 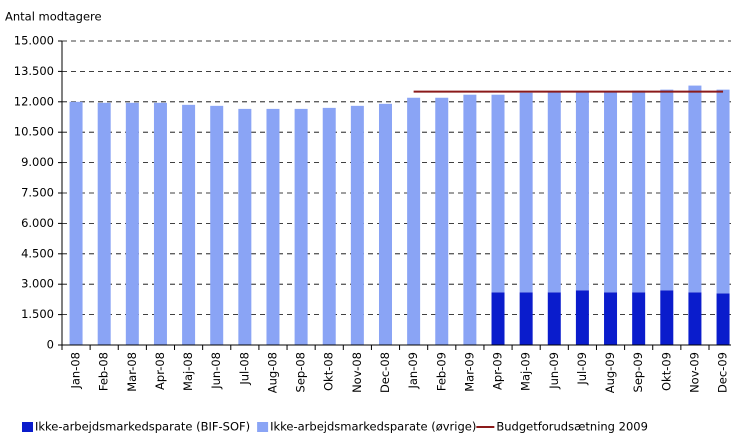 I want to click on x-tick-label: Maj-09, so click(x=526, y=371).